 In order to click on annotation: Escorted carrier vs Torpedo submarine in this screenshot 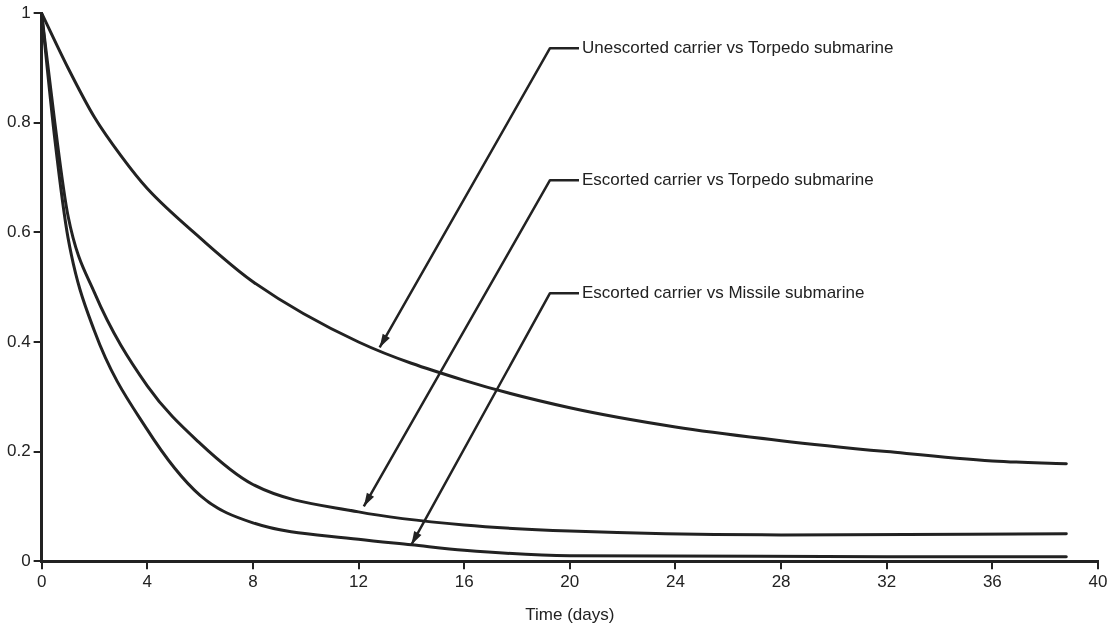, I will do `click(728, 179)`.